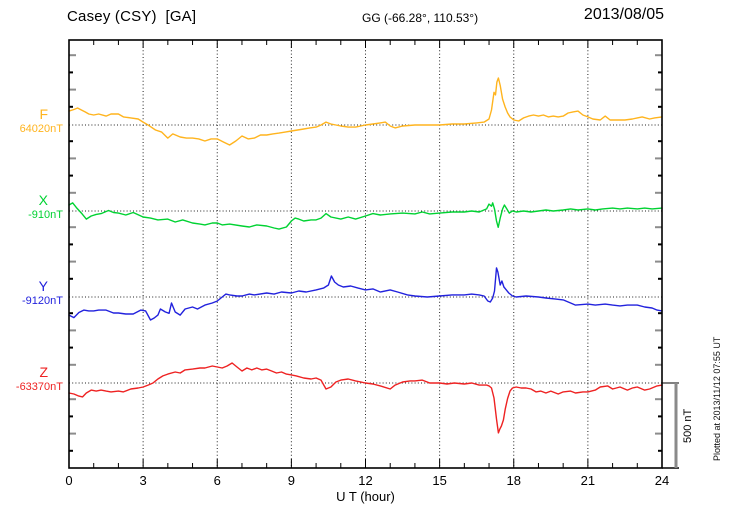  Describe the element at coordinates (420, 18) in the screenshot. I see `geographic-coordinates: GG (-66.28°, 110.53°)` at that location.